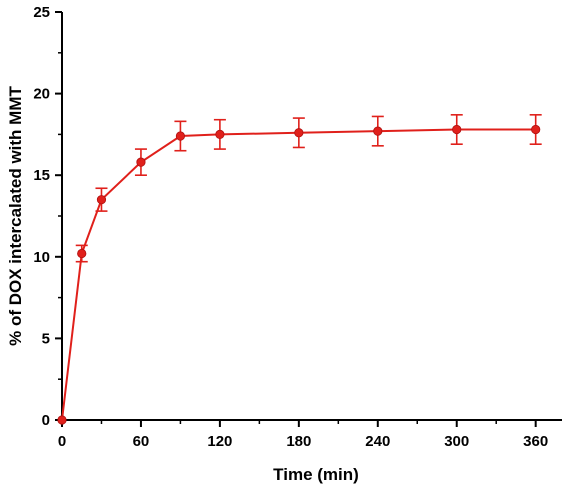 This screenshot has width=574, height=489. What do you see at coordinates (41, 94) in the screenshot?
I see `y-tick-label: 20` at bounding box center [41, 94].